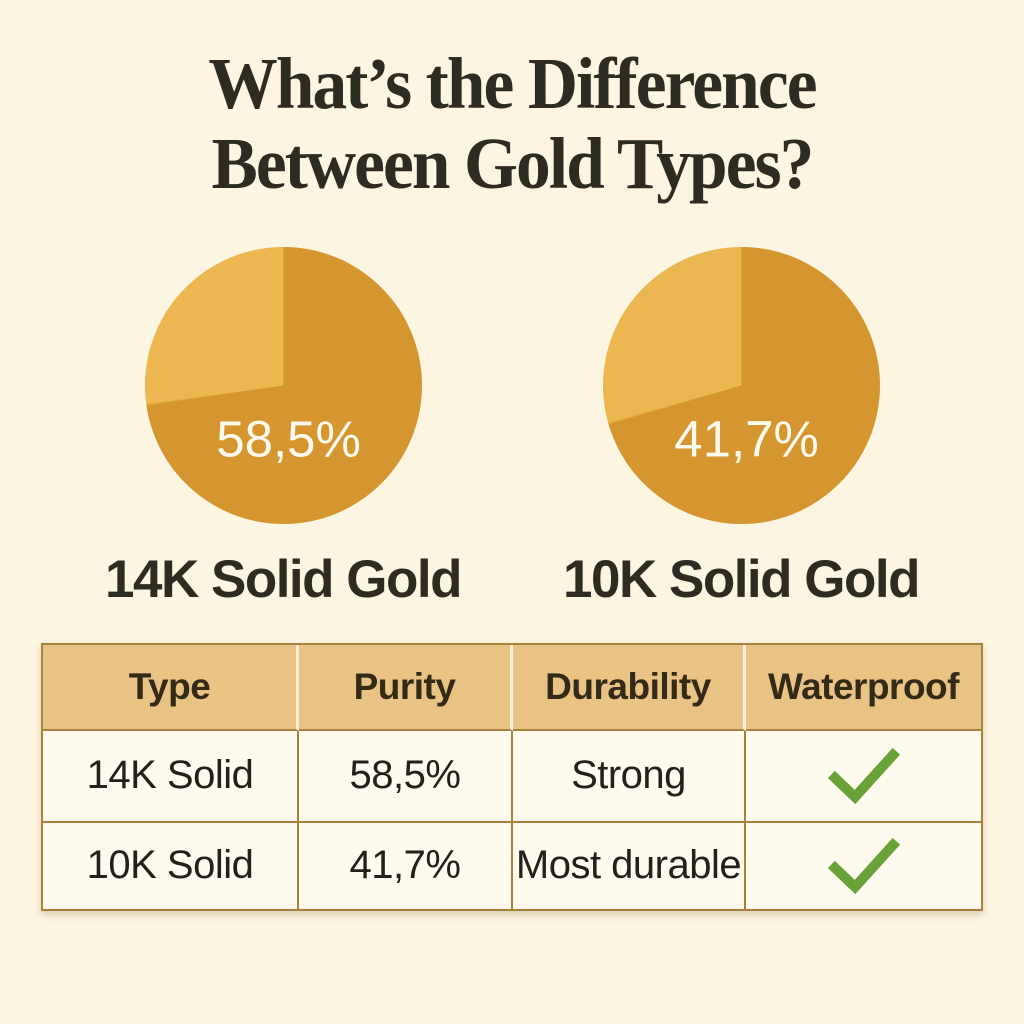 The width and height of the screenshot is (1024, 1024). I want to click on pie-column-14k: 58,5% 14K Solid Gold, so click(283, 428).